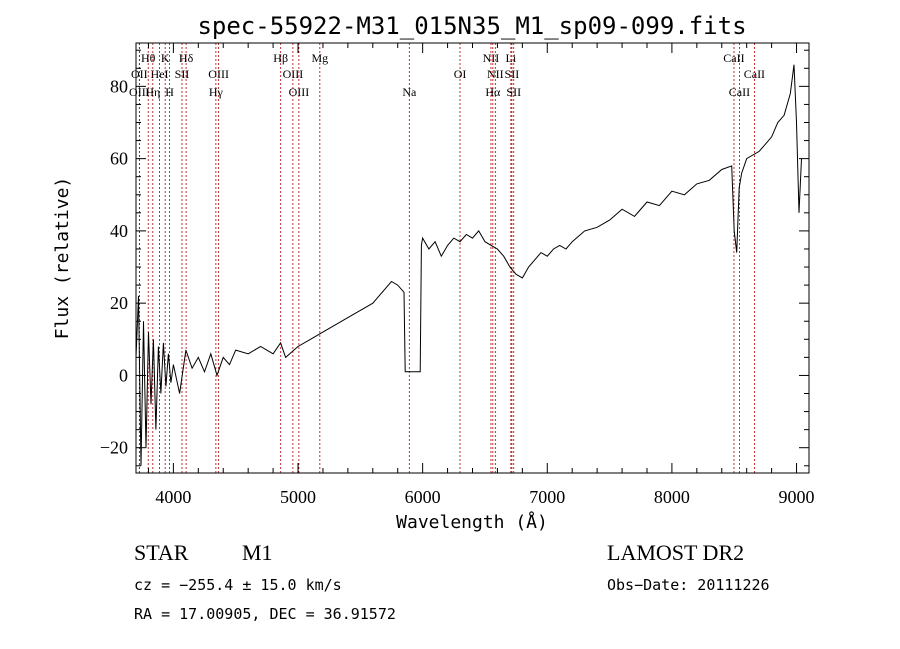 Image resolution: width=900 pixels, height=649 pixels. Describe the element at coordinates (675, 552) in the screenshot. I see `survey-name: LAMOST DR2` at that location.